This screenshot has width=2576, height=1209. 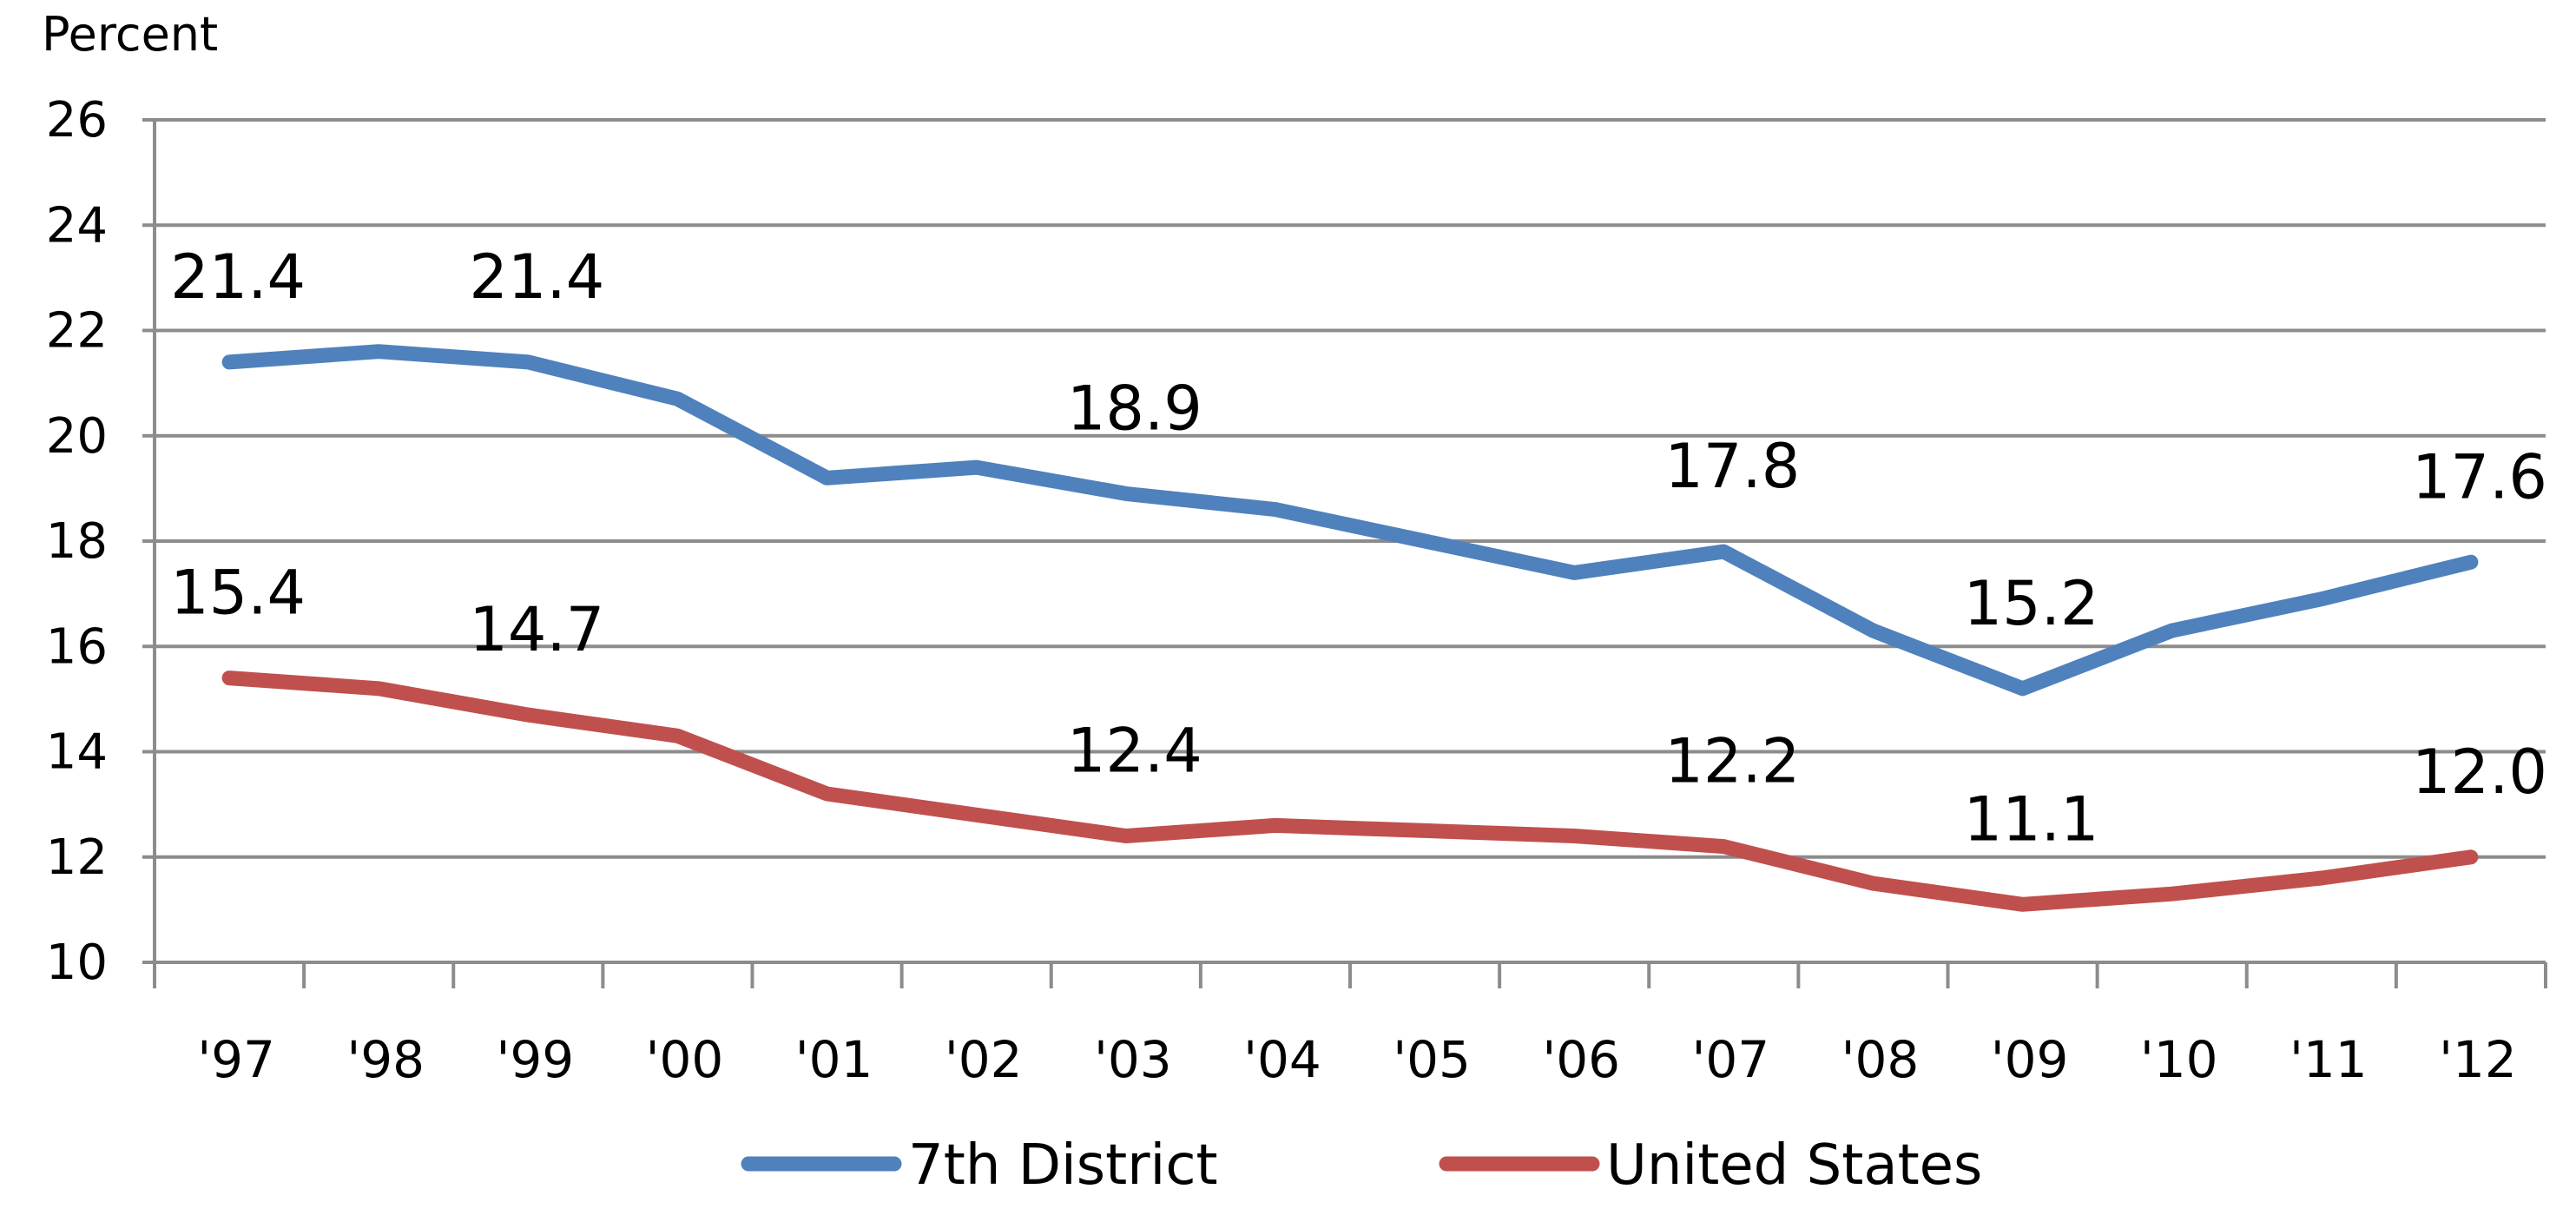 I want to click on x-tick-label: '10, so click(x=2179, y=1059).